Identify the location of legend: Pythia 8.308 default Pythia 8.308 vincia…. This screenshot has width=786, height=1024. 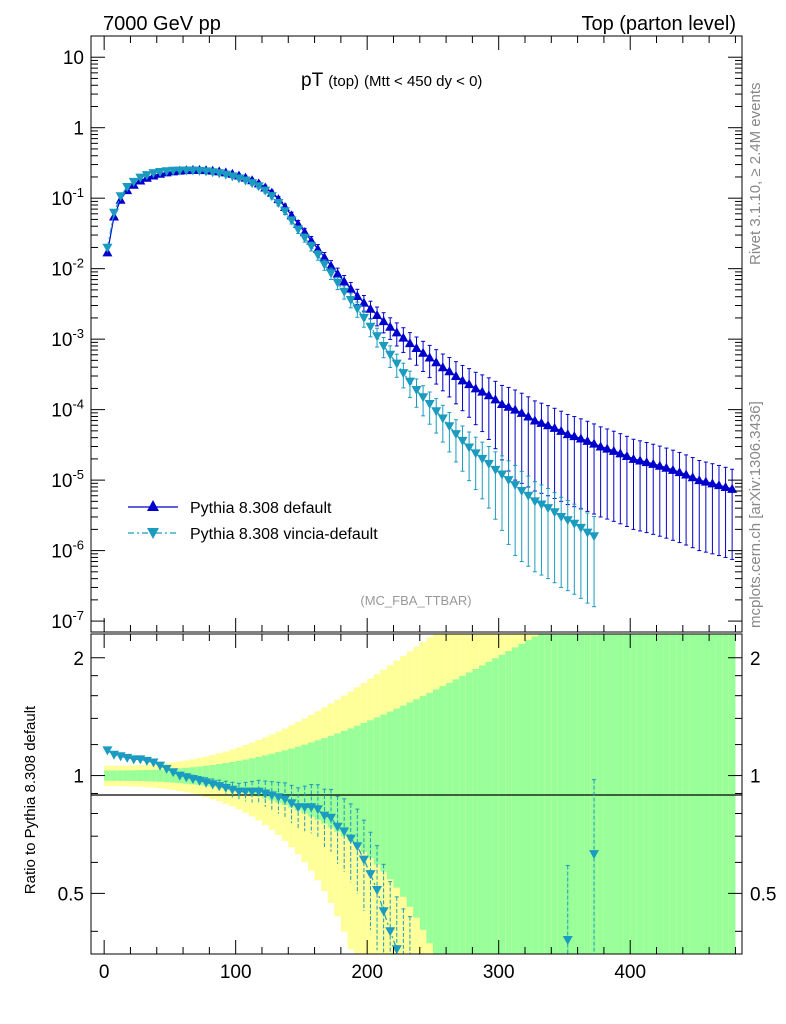
(253, 521).